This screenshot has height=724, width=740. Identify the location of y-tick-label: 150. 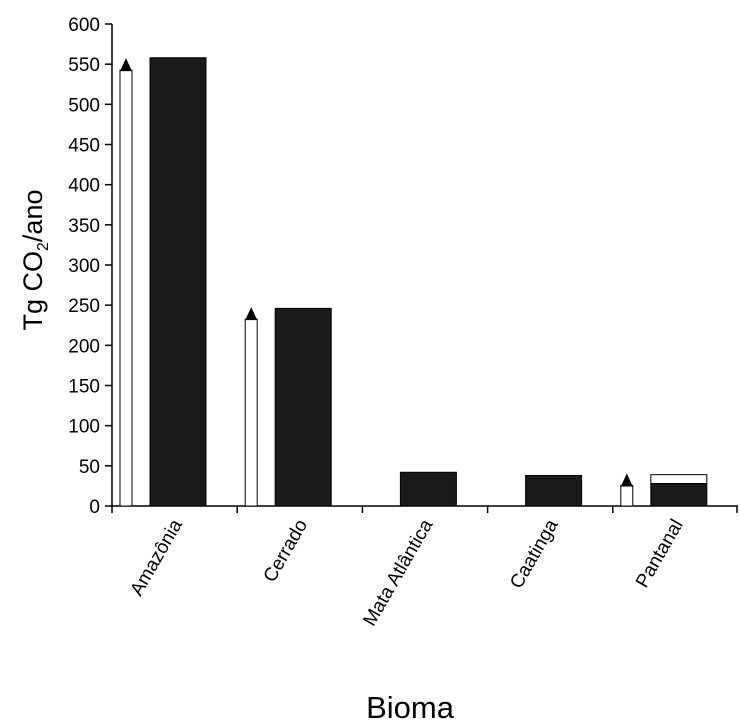
(84, 387).